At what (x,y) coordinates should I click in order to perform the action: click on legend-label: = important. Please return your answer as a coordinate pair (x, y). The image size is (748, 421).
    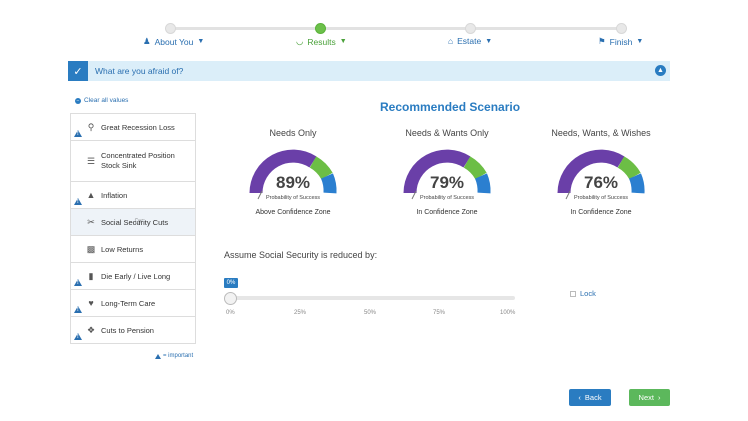
    Looking at the image, I should click on (178, 356).